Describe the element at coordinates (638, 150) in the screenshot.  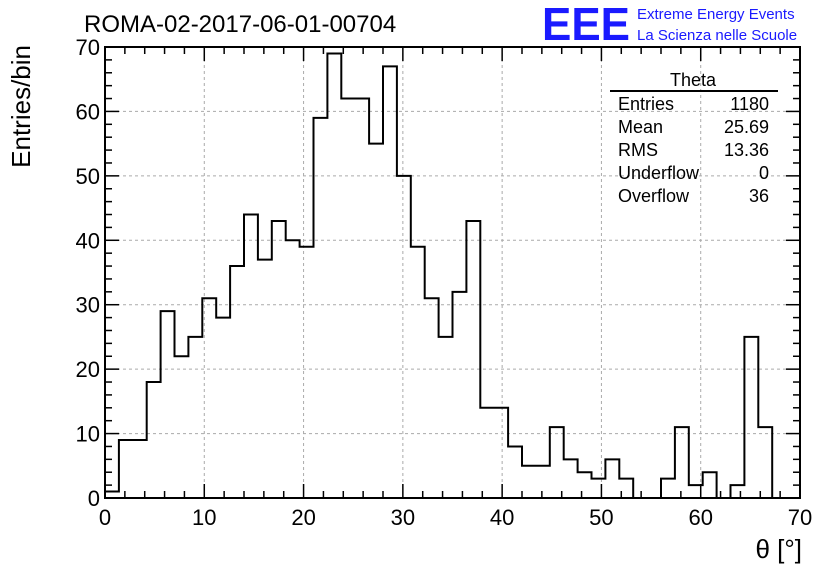
I see `stats-label-rms: RMS` at that location.